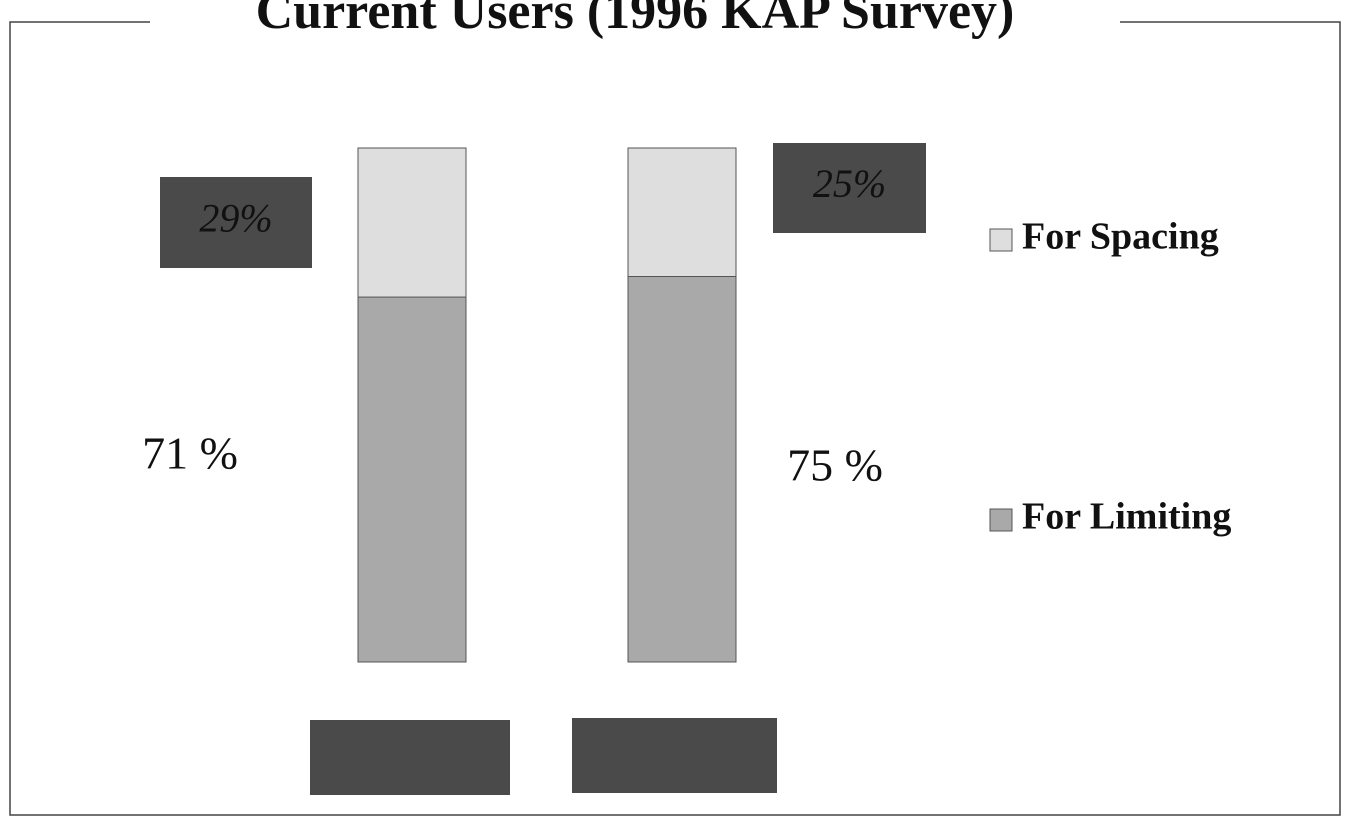 The height and width of the screenshot is (824, 1350). I want to click on chart-title: Current Users (1996 KAP Survey), so click(635, 20).